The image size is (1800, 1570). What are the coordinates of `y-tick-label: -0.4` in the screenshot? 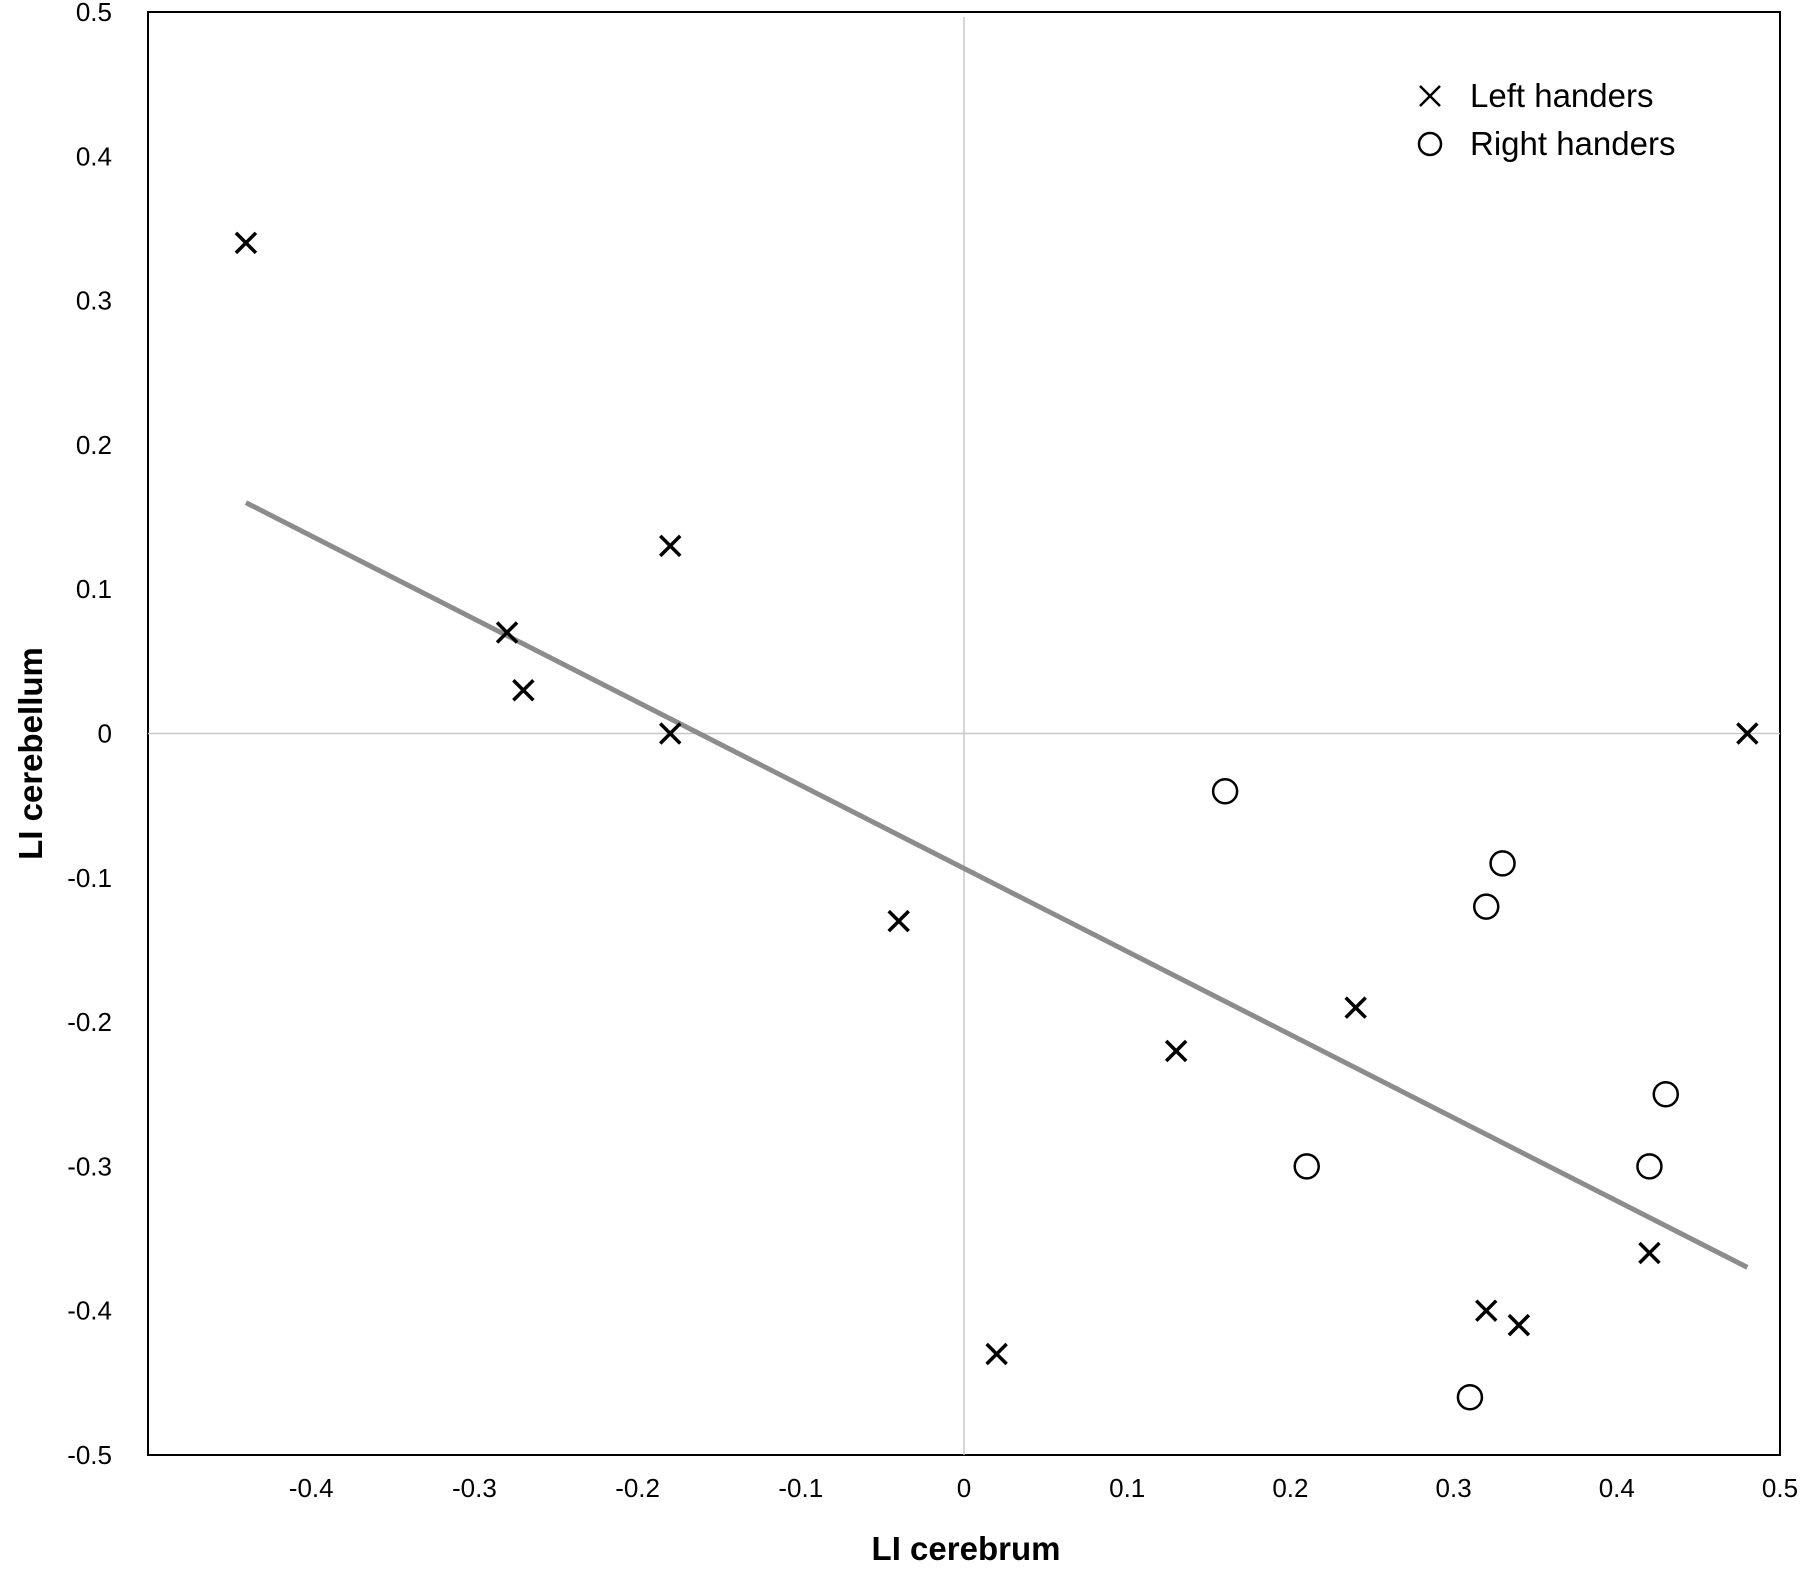 It's located at (89, 1311).